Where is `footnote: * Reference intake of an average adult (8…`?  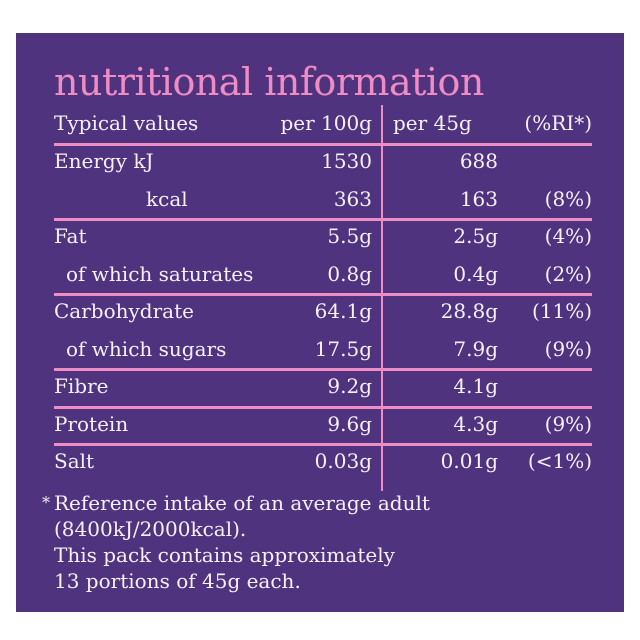
footnote: * Reference intake of an average adult (8… is located at coordinates (236, 542).